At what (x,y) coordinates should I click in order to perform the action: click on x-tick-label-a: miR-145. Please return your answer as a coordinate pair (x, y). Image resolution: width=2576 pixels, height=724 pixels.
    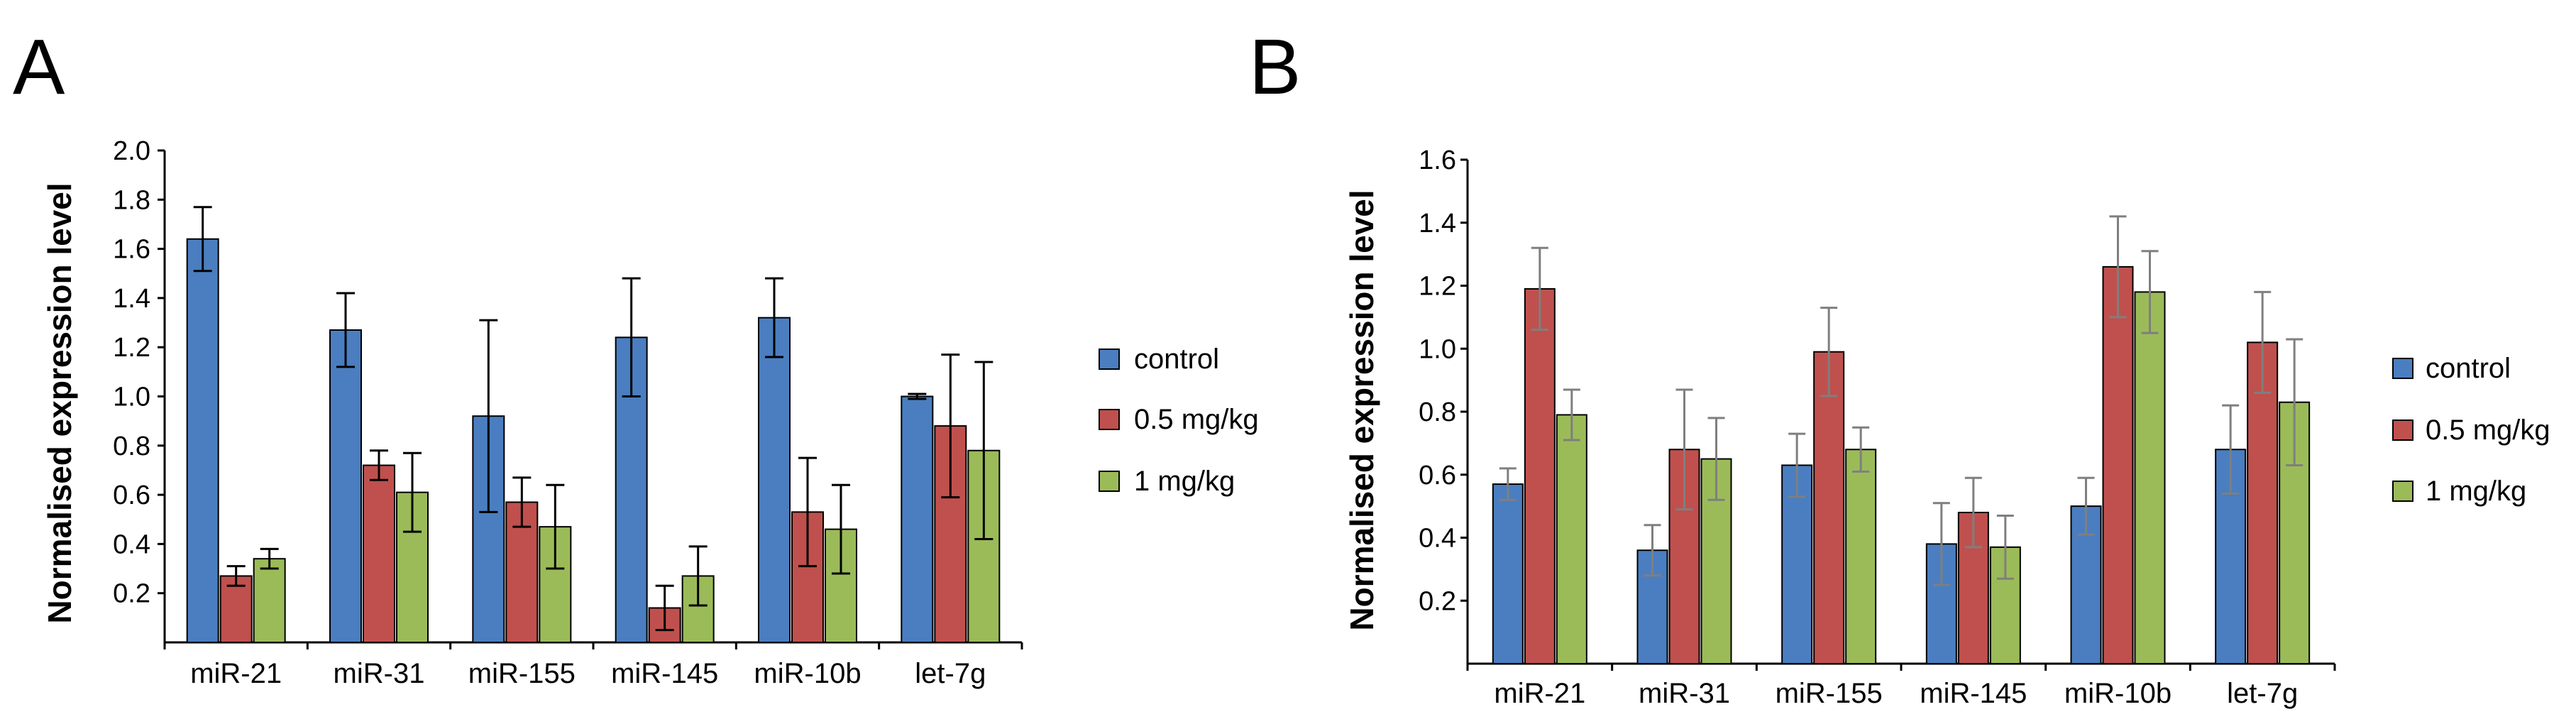
    Looking at the image, I should click on (664, 674).